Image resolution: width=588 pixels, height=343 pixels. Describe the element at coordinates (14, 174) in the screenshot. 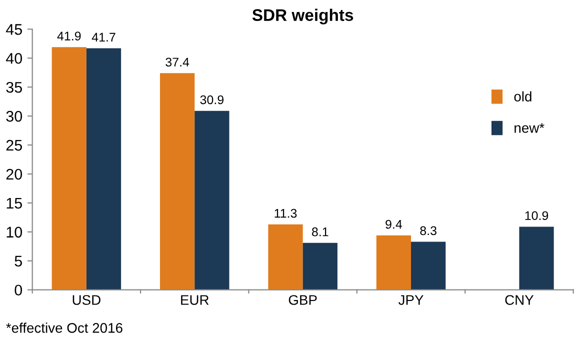

I see `y-tick-label: 20` at that location.